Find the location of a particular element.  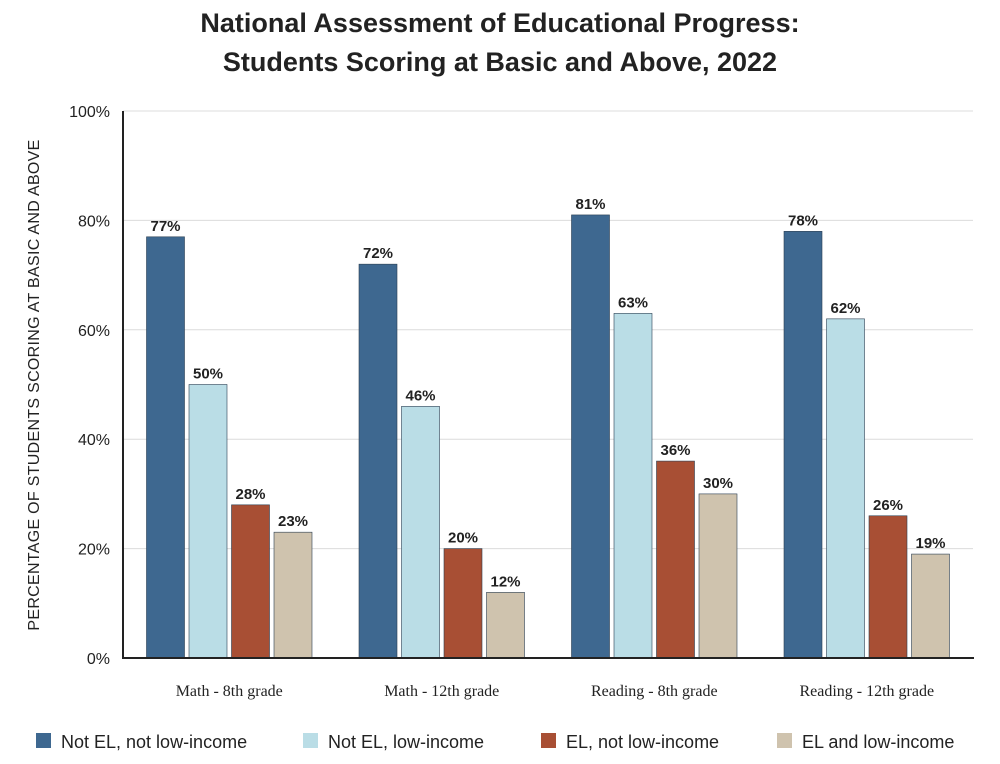

data-label: 63% is located at coordinates (633, 302).